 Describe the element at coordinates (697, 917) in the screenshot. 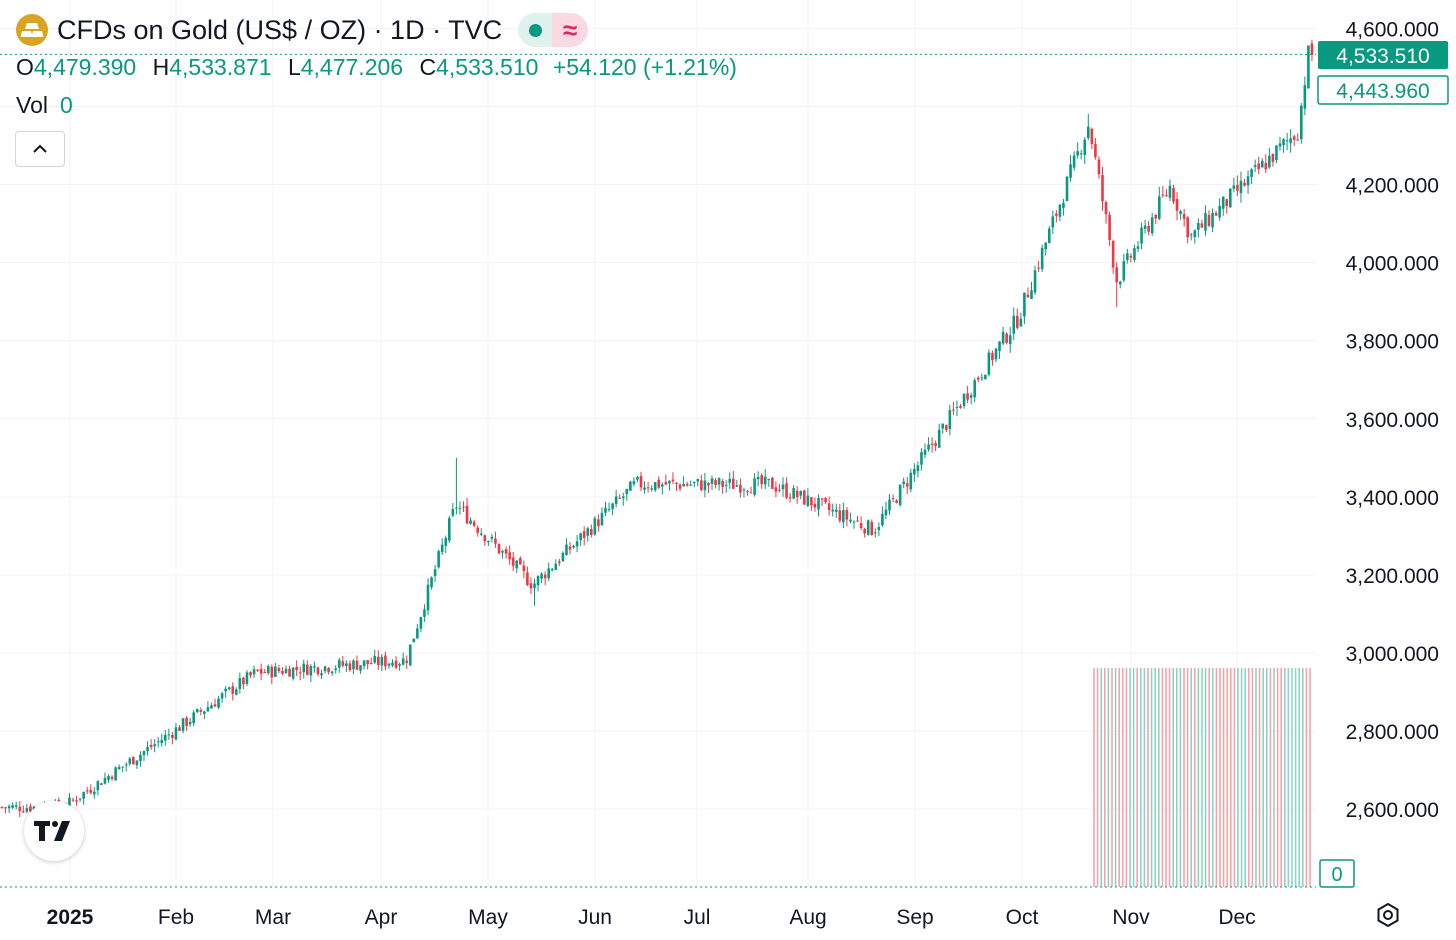

I see `time-tick-label: Jul` at that location.